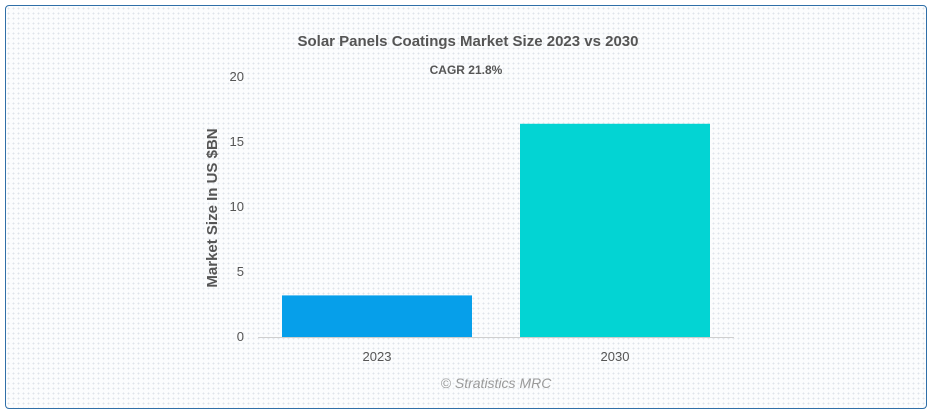  What do you see at coordinates (240, 271) in the screenshot?
I see `y-tick-label: 5` at bounding box center [240, 271].